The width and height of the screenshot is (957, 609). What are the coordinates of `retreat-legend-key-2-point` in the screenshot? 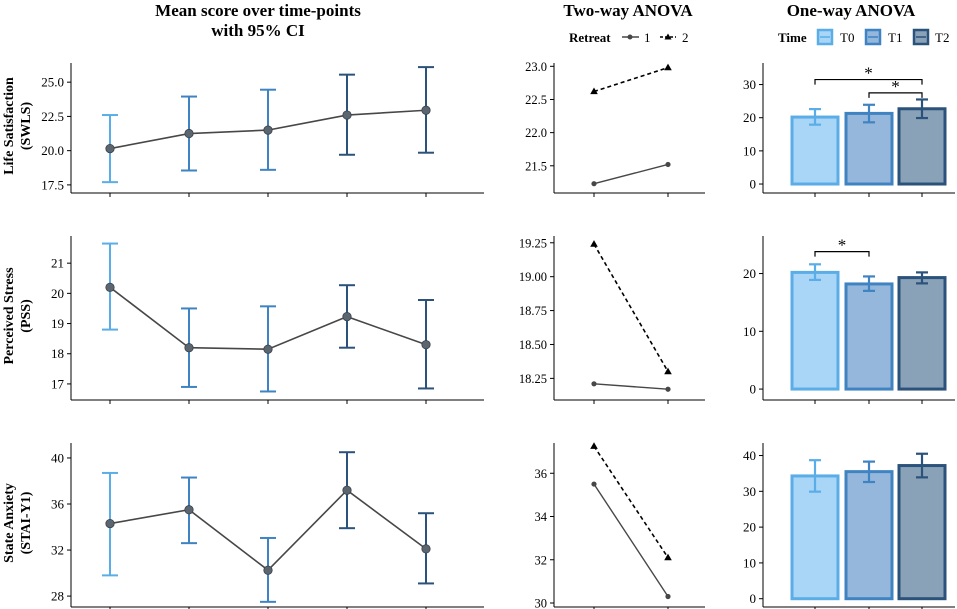 It's located at (668, 36).